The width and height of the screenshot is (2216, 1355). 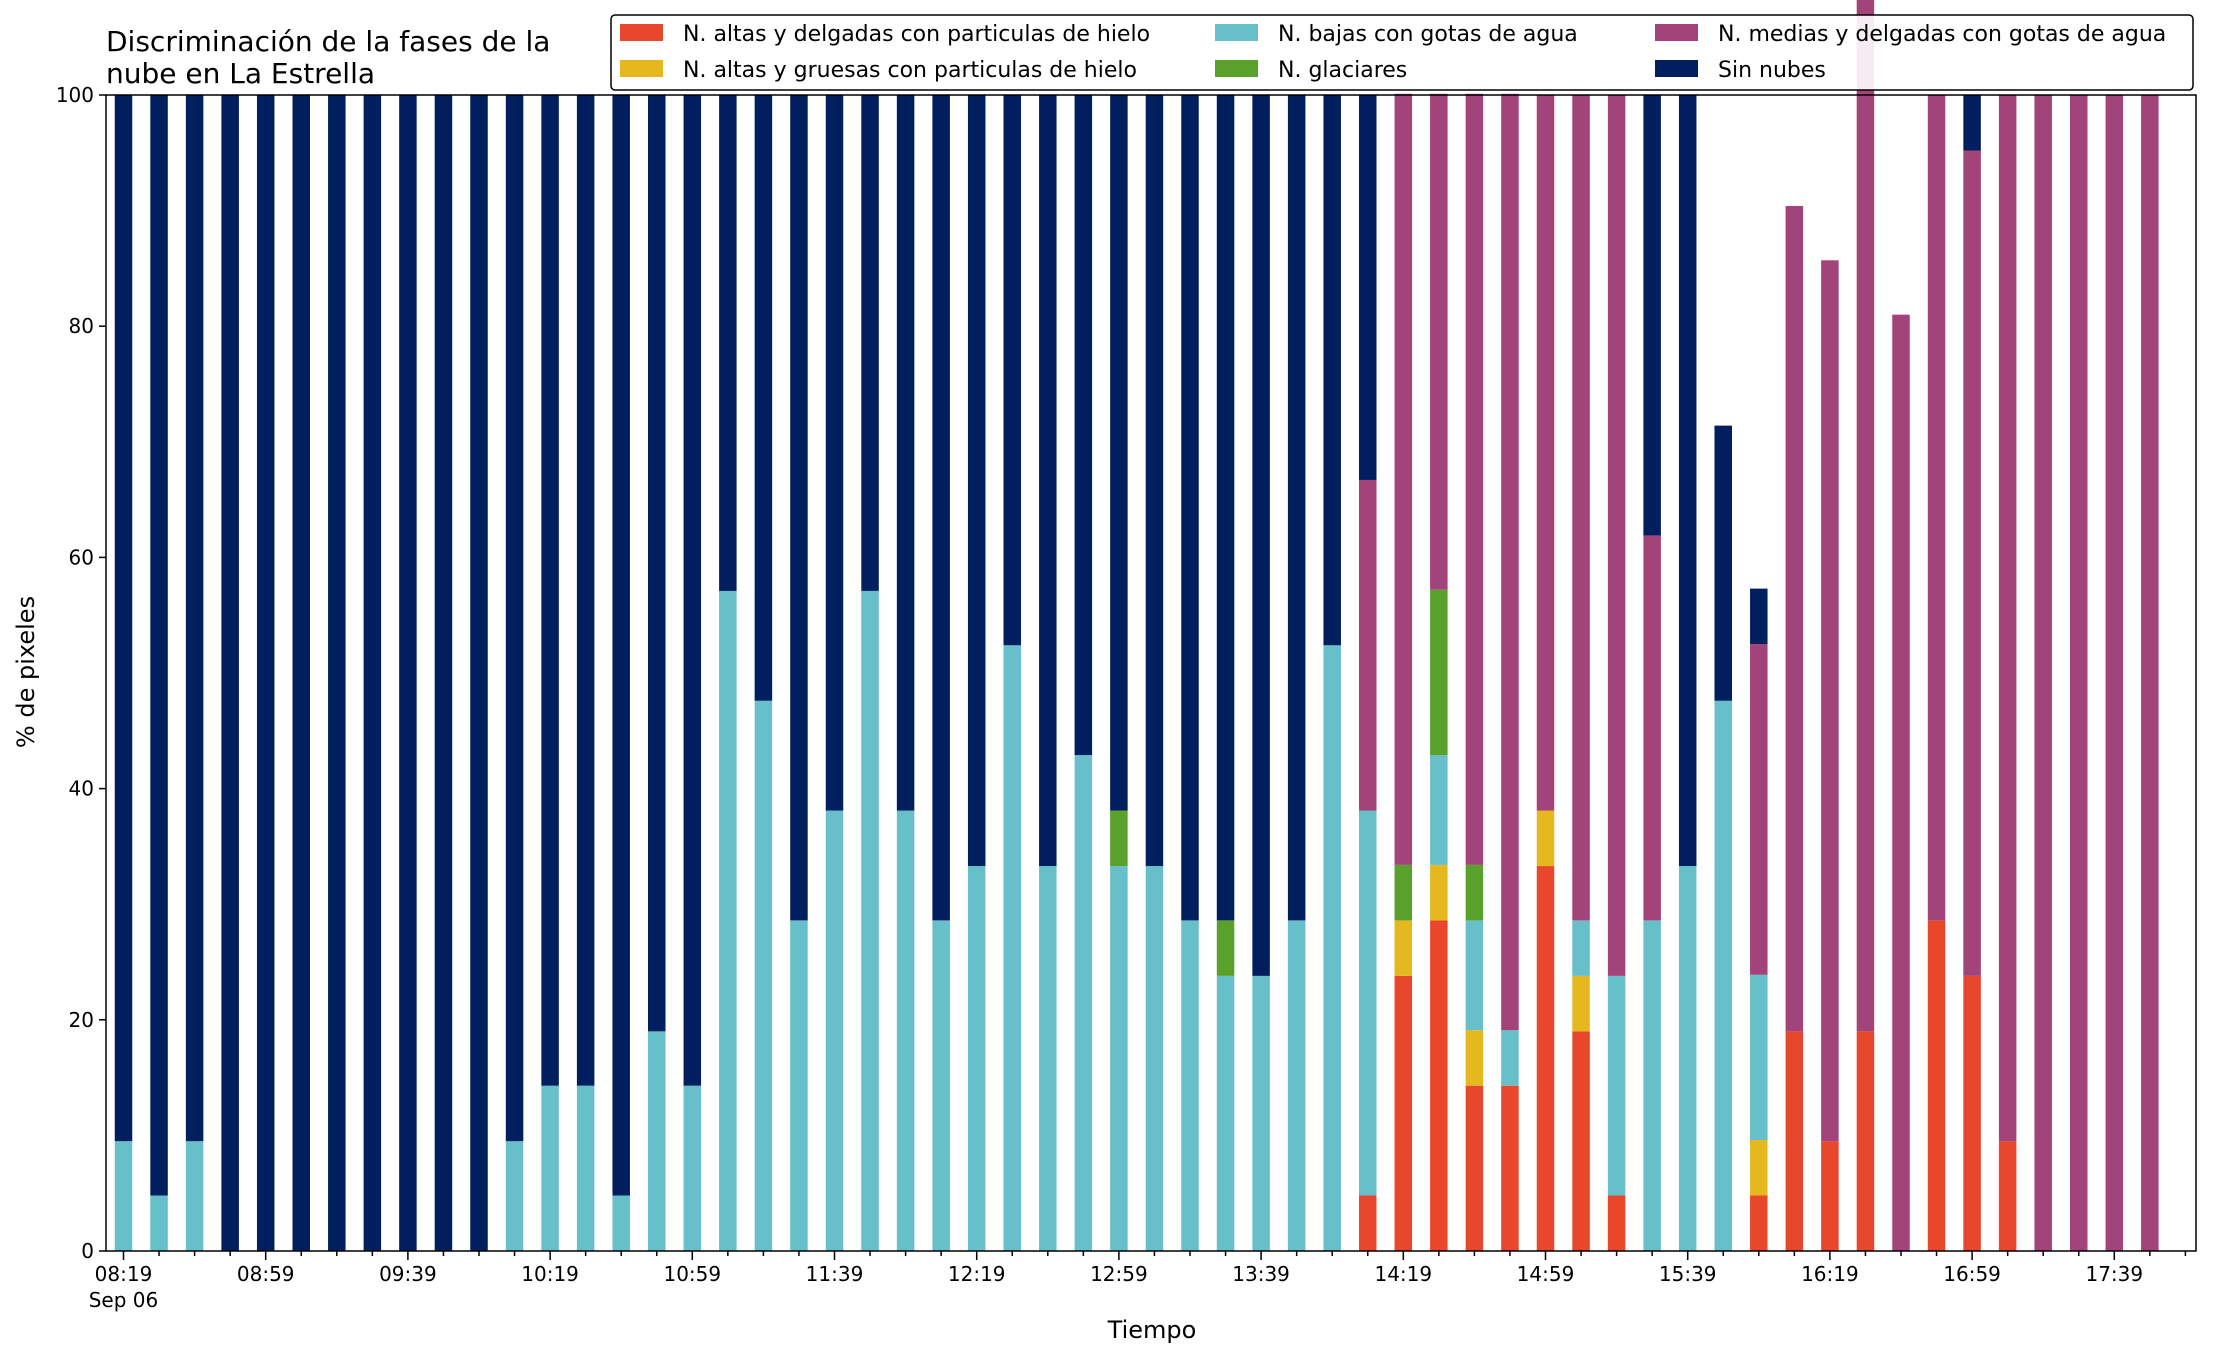 What do you see at coordinates (1942, 34) in the screenshot?
I see `legend-label: N. medias y delgadas con gotas de agua` at bounding box center [1942, 34].